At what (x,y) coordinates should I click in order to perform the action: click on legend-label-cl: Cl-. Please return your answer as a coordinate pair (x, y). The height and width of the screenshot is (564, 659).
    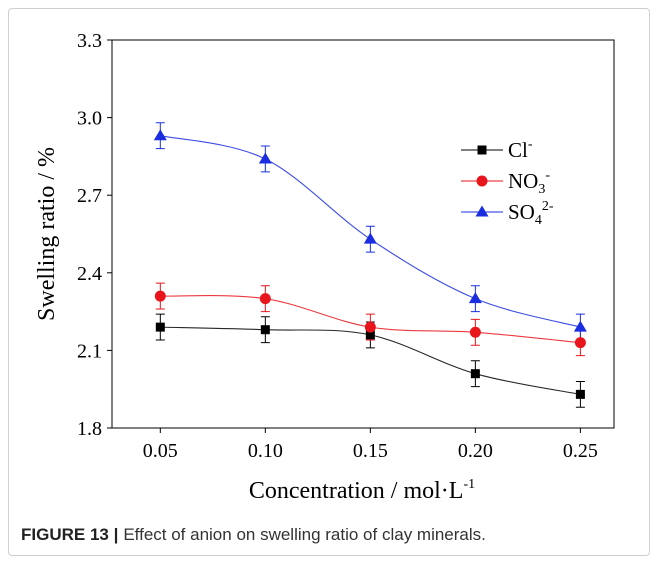
    Looking at the image, I should click on (520, 149).